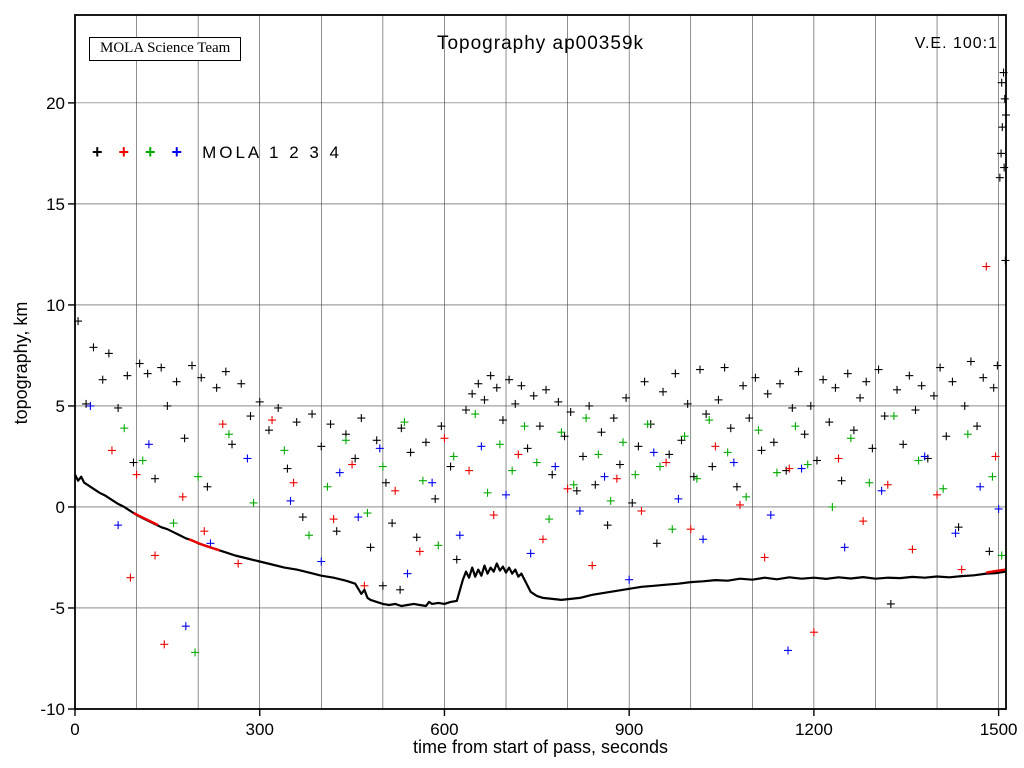  What do you see at coordinates (204, 545) in the screenshot?
I see `series-ground-track-mola2-segment-b` at bounding box center [204, 545].